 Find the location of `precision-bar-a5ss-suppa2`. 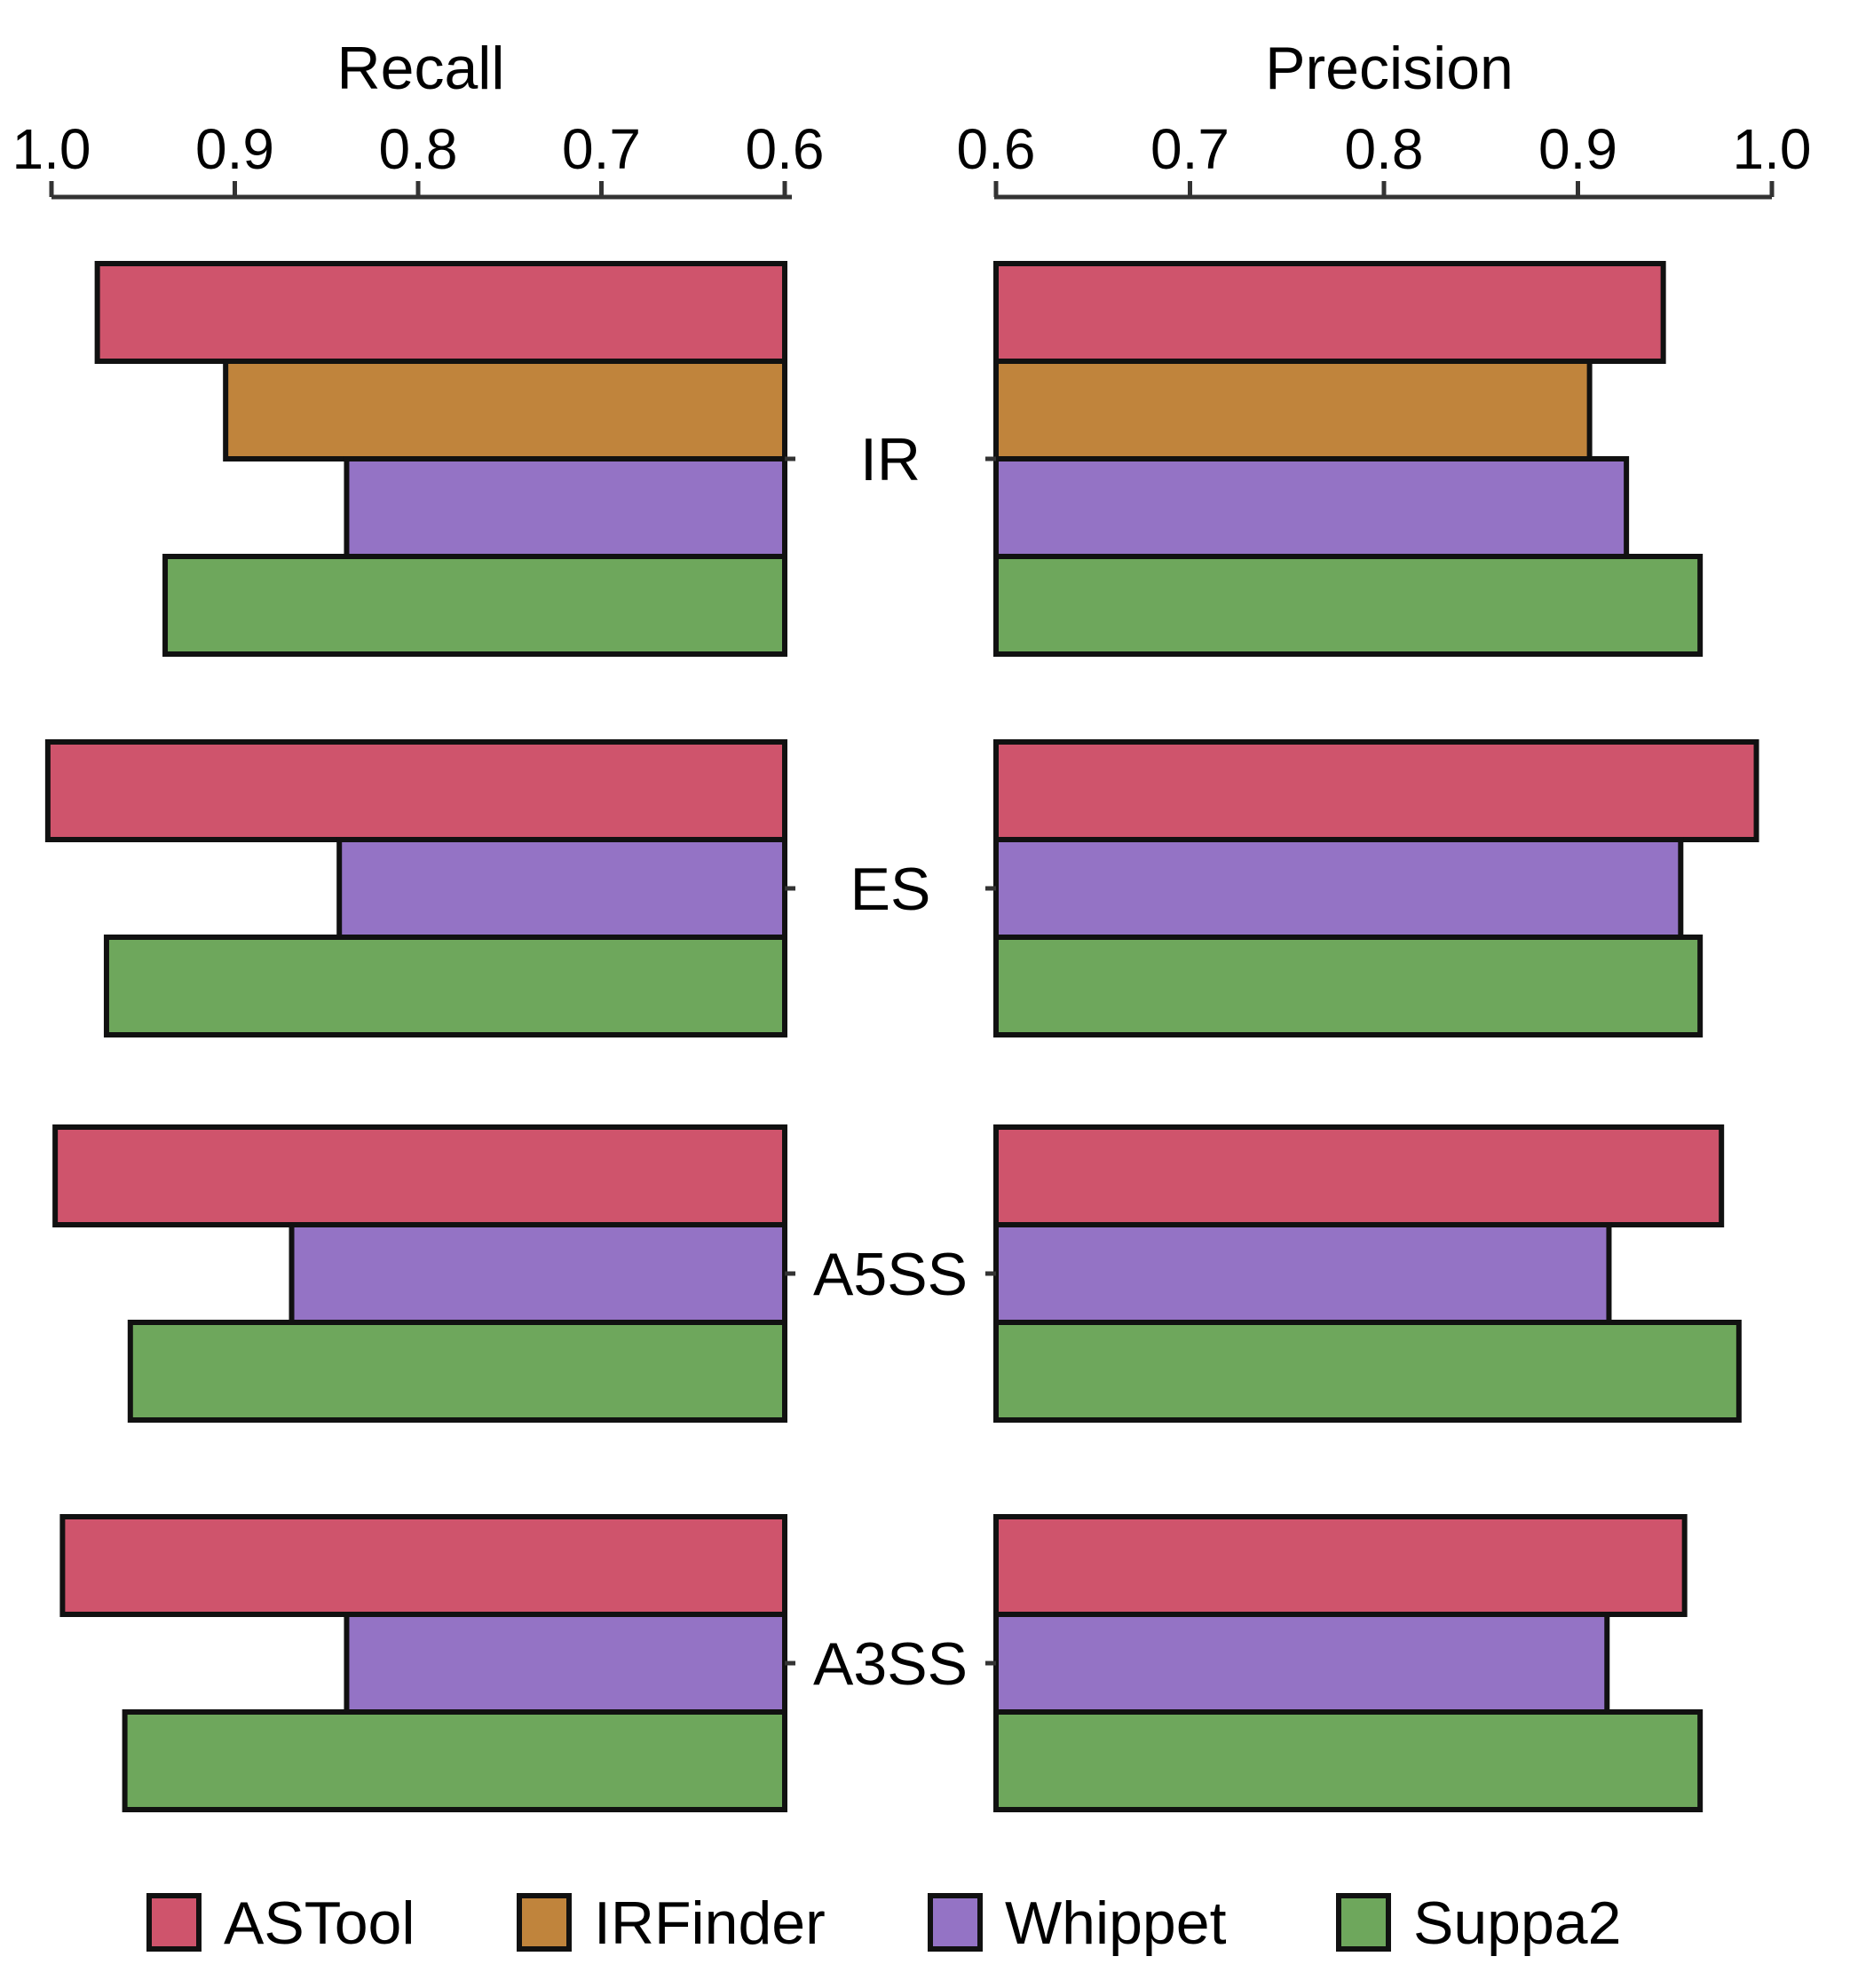

precision-bar-a5ss-suppa2 is located at coordinates (1367, 1371).